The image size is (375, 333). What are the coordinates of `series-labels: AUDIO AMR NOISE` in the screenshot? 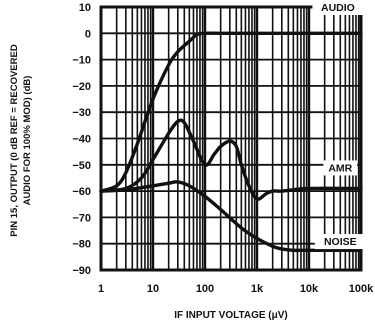 It's located at (339, 125).